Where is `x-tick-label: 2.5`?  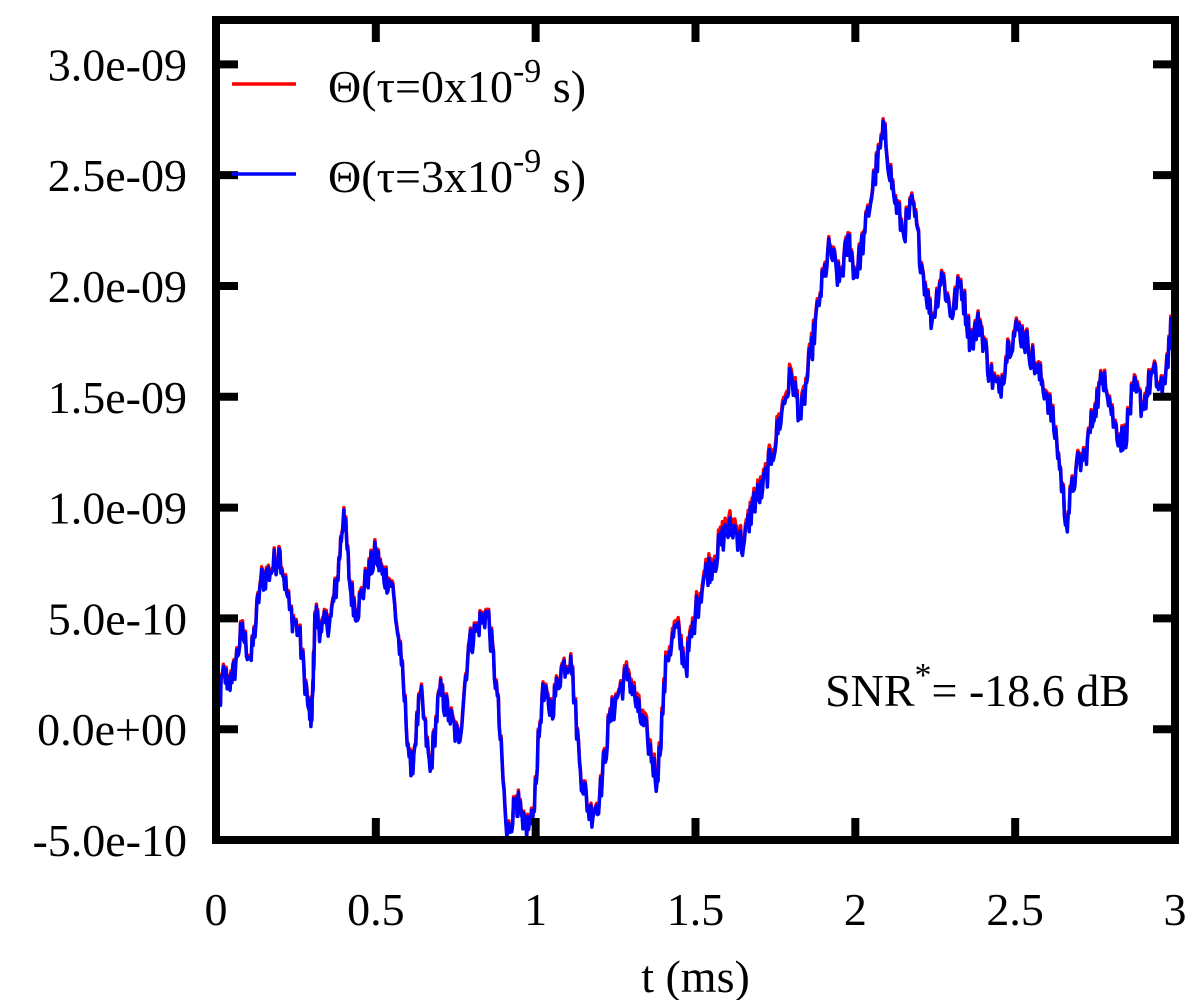 x-tick-label: 2.5 is located at coordinates (1015, 909).